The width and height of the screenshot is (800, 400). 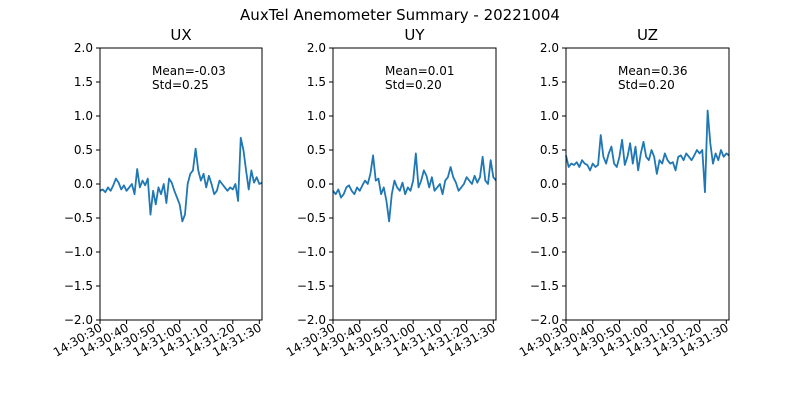 What do you see at coordinates (414, 35) in the screenshot?
I see `subplot-title: UY` at bounding box center [414, 35].